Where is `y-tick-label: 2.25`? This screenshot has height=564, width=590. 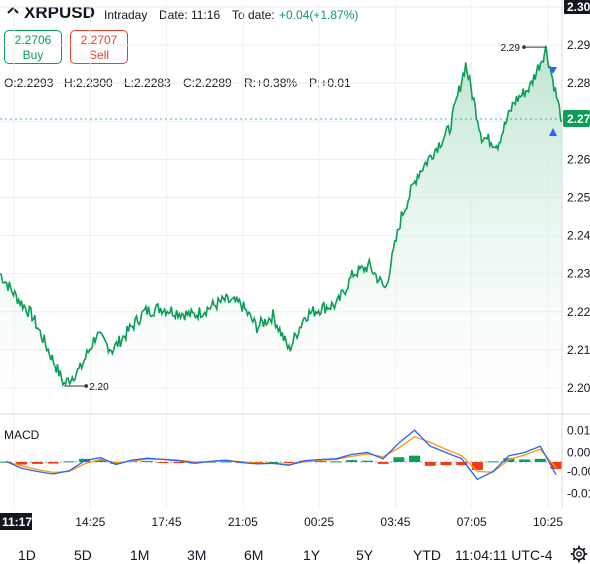
y-tick-label: 2.25 is located at coordinates (578, 197).